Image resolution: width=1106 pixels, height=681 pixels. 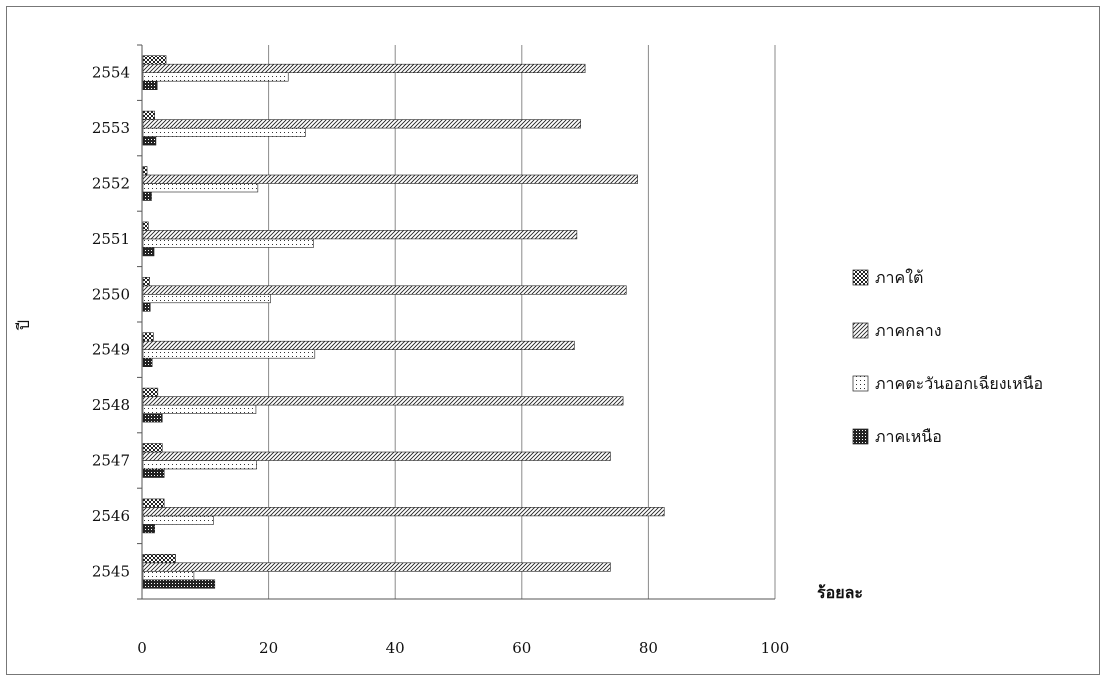 I want to click on y-tick-label: 2552, so click(x=111, y=184).